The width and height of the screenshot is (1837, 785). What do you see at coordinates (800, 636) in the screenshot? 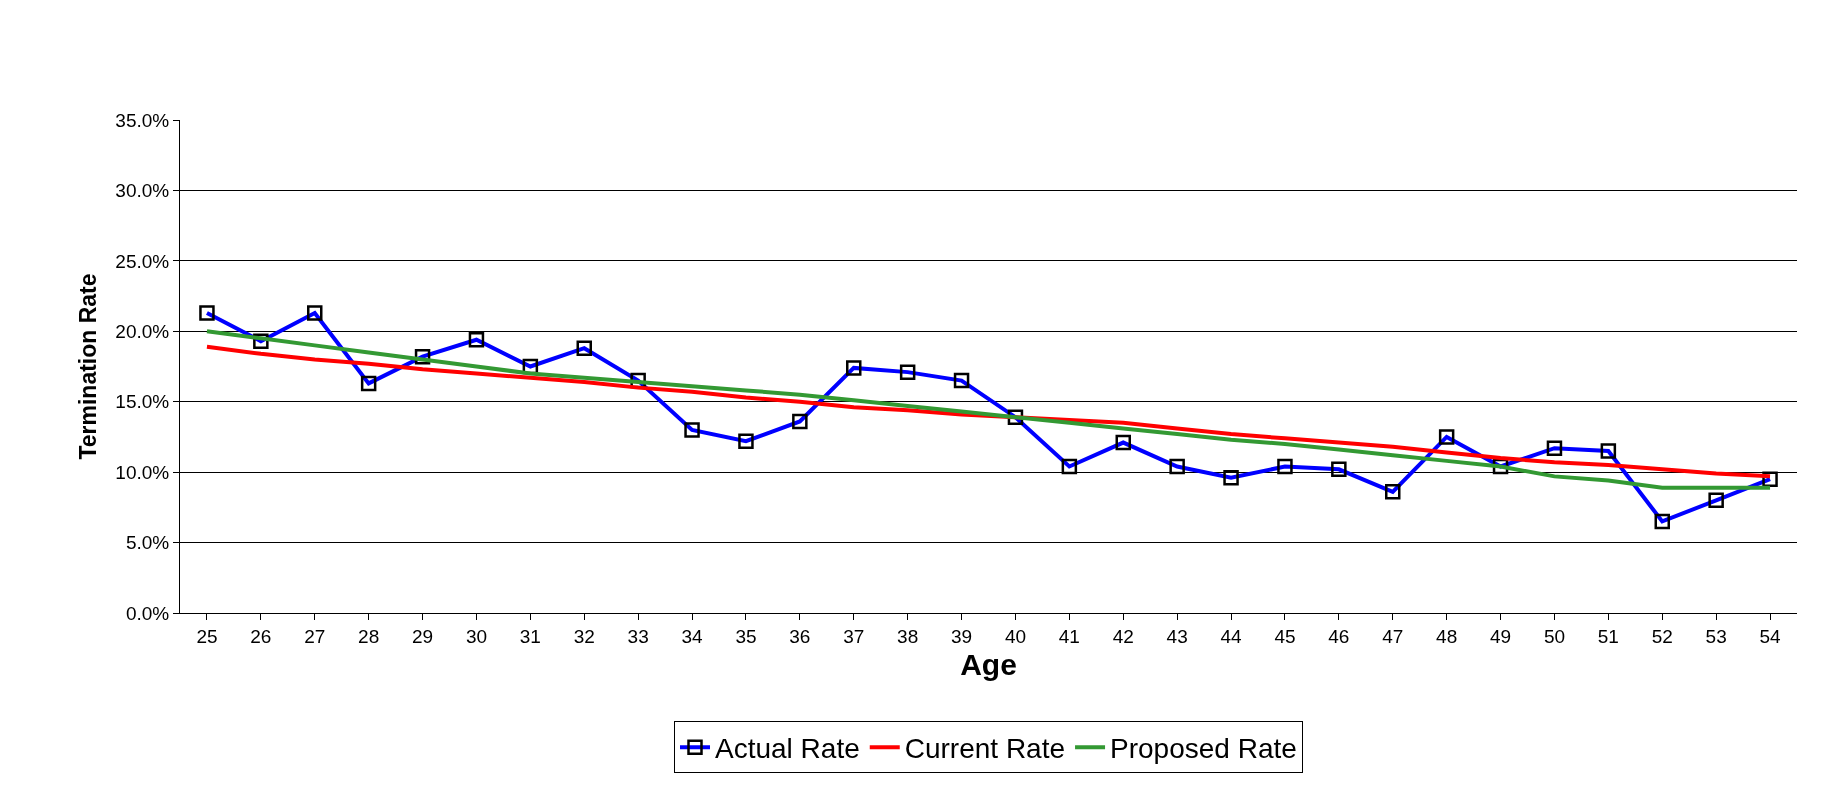
I see `x-tick-label: 36` at bounding box center [800, 636].